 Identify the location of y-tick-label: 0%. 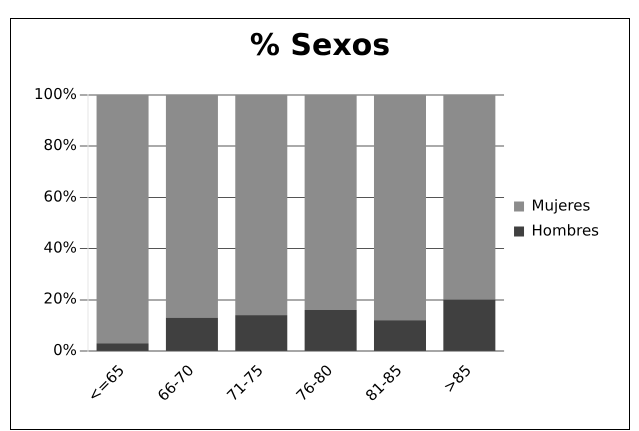
(65, 349).